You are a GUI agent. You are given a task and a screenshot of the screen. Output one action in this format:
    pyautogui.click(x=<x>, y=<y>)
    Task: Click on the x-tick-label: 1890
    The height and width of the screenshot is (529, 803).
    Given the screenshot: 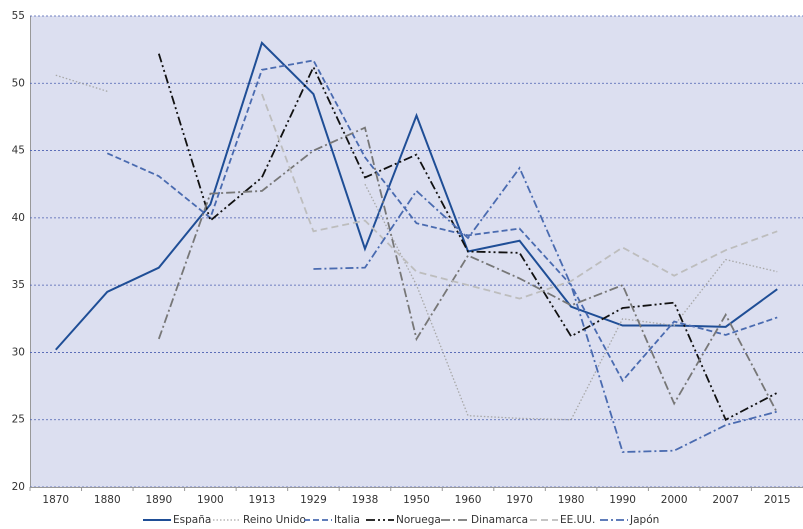 What is the action you would take?
    pyautogui.click(x=158, y=500)
    